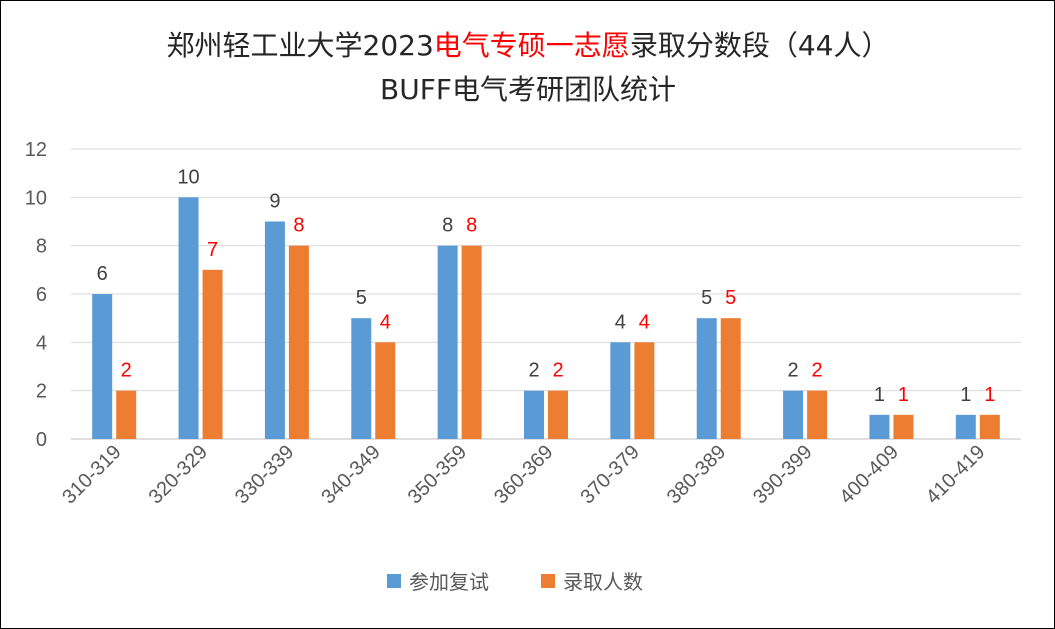 This screenshot has height=629, width=1055. Describe the element at coordinates (102, 274) in the screenshot. I see `data-label: 6` at that location.